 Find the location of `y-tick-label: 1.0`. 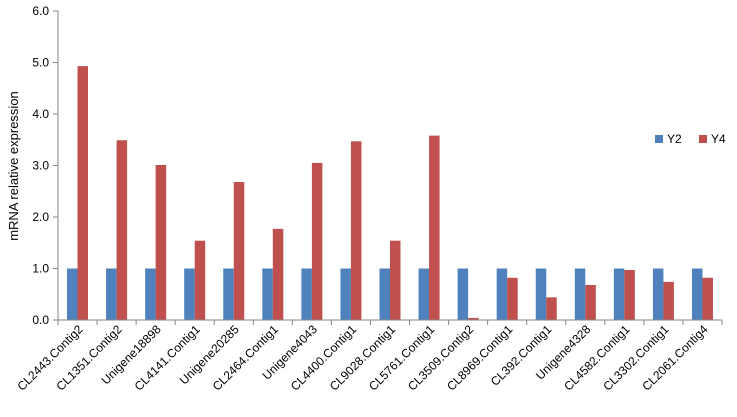

y-tick-label: 1.0 is located at coordinates (40, 269).